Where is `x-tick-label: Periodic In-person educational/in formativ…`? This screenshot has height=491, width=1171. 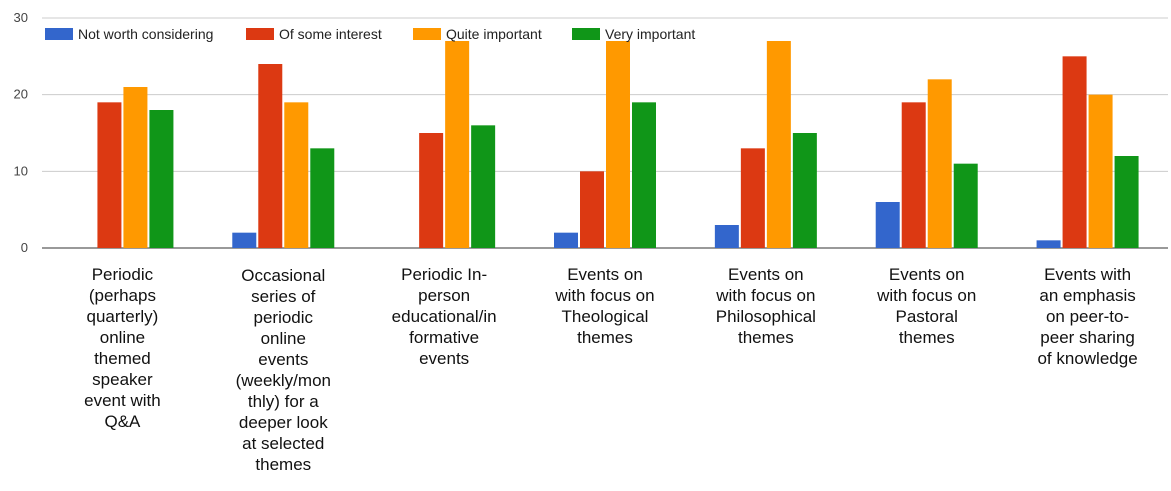
x-tick-label: Periodic In-person educational/in formativ… is located at coordinates (444, 316).